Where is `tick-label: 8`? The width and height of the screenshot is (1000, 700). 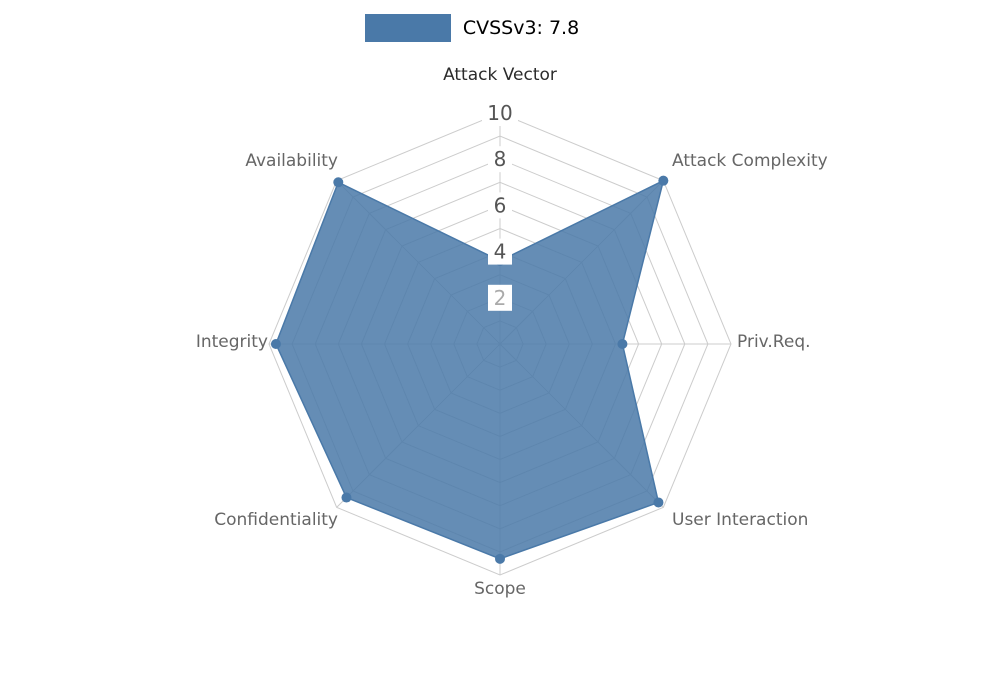 tick-label: 8 is located at coordinates (500, 159).